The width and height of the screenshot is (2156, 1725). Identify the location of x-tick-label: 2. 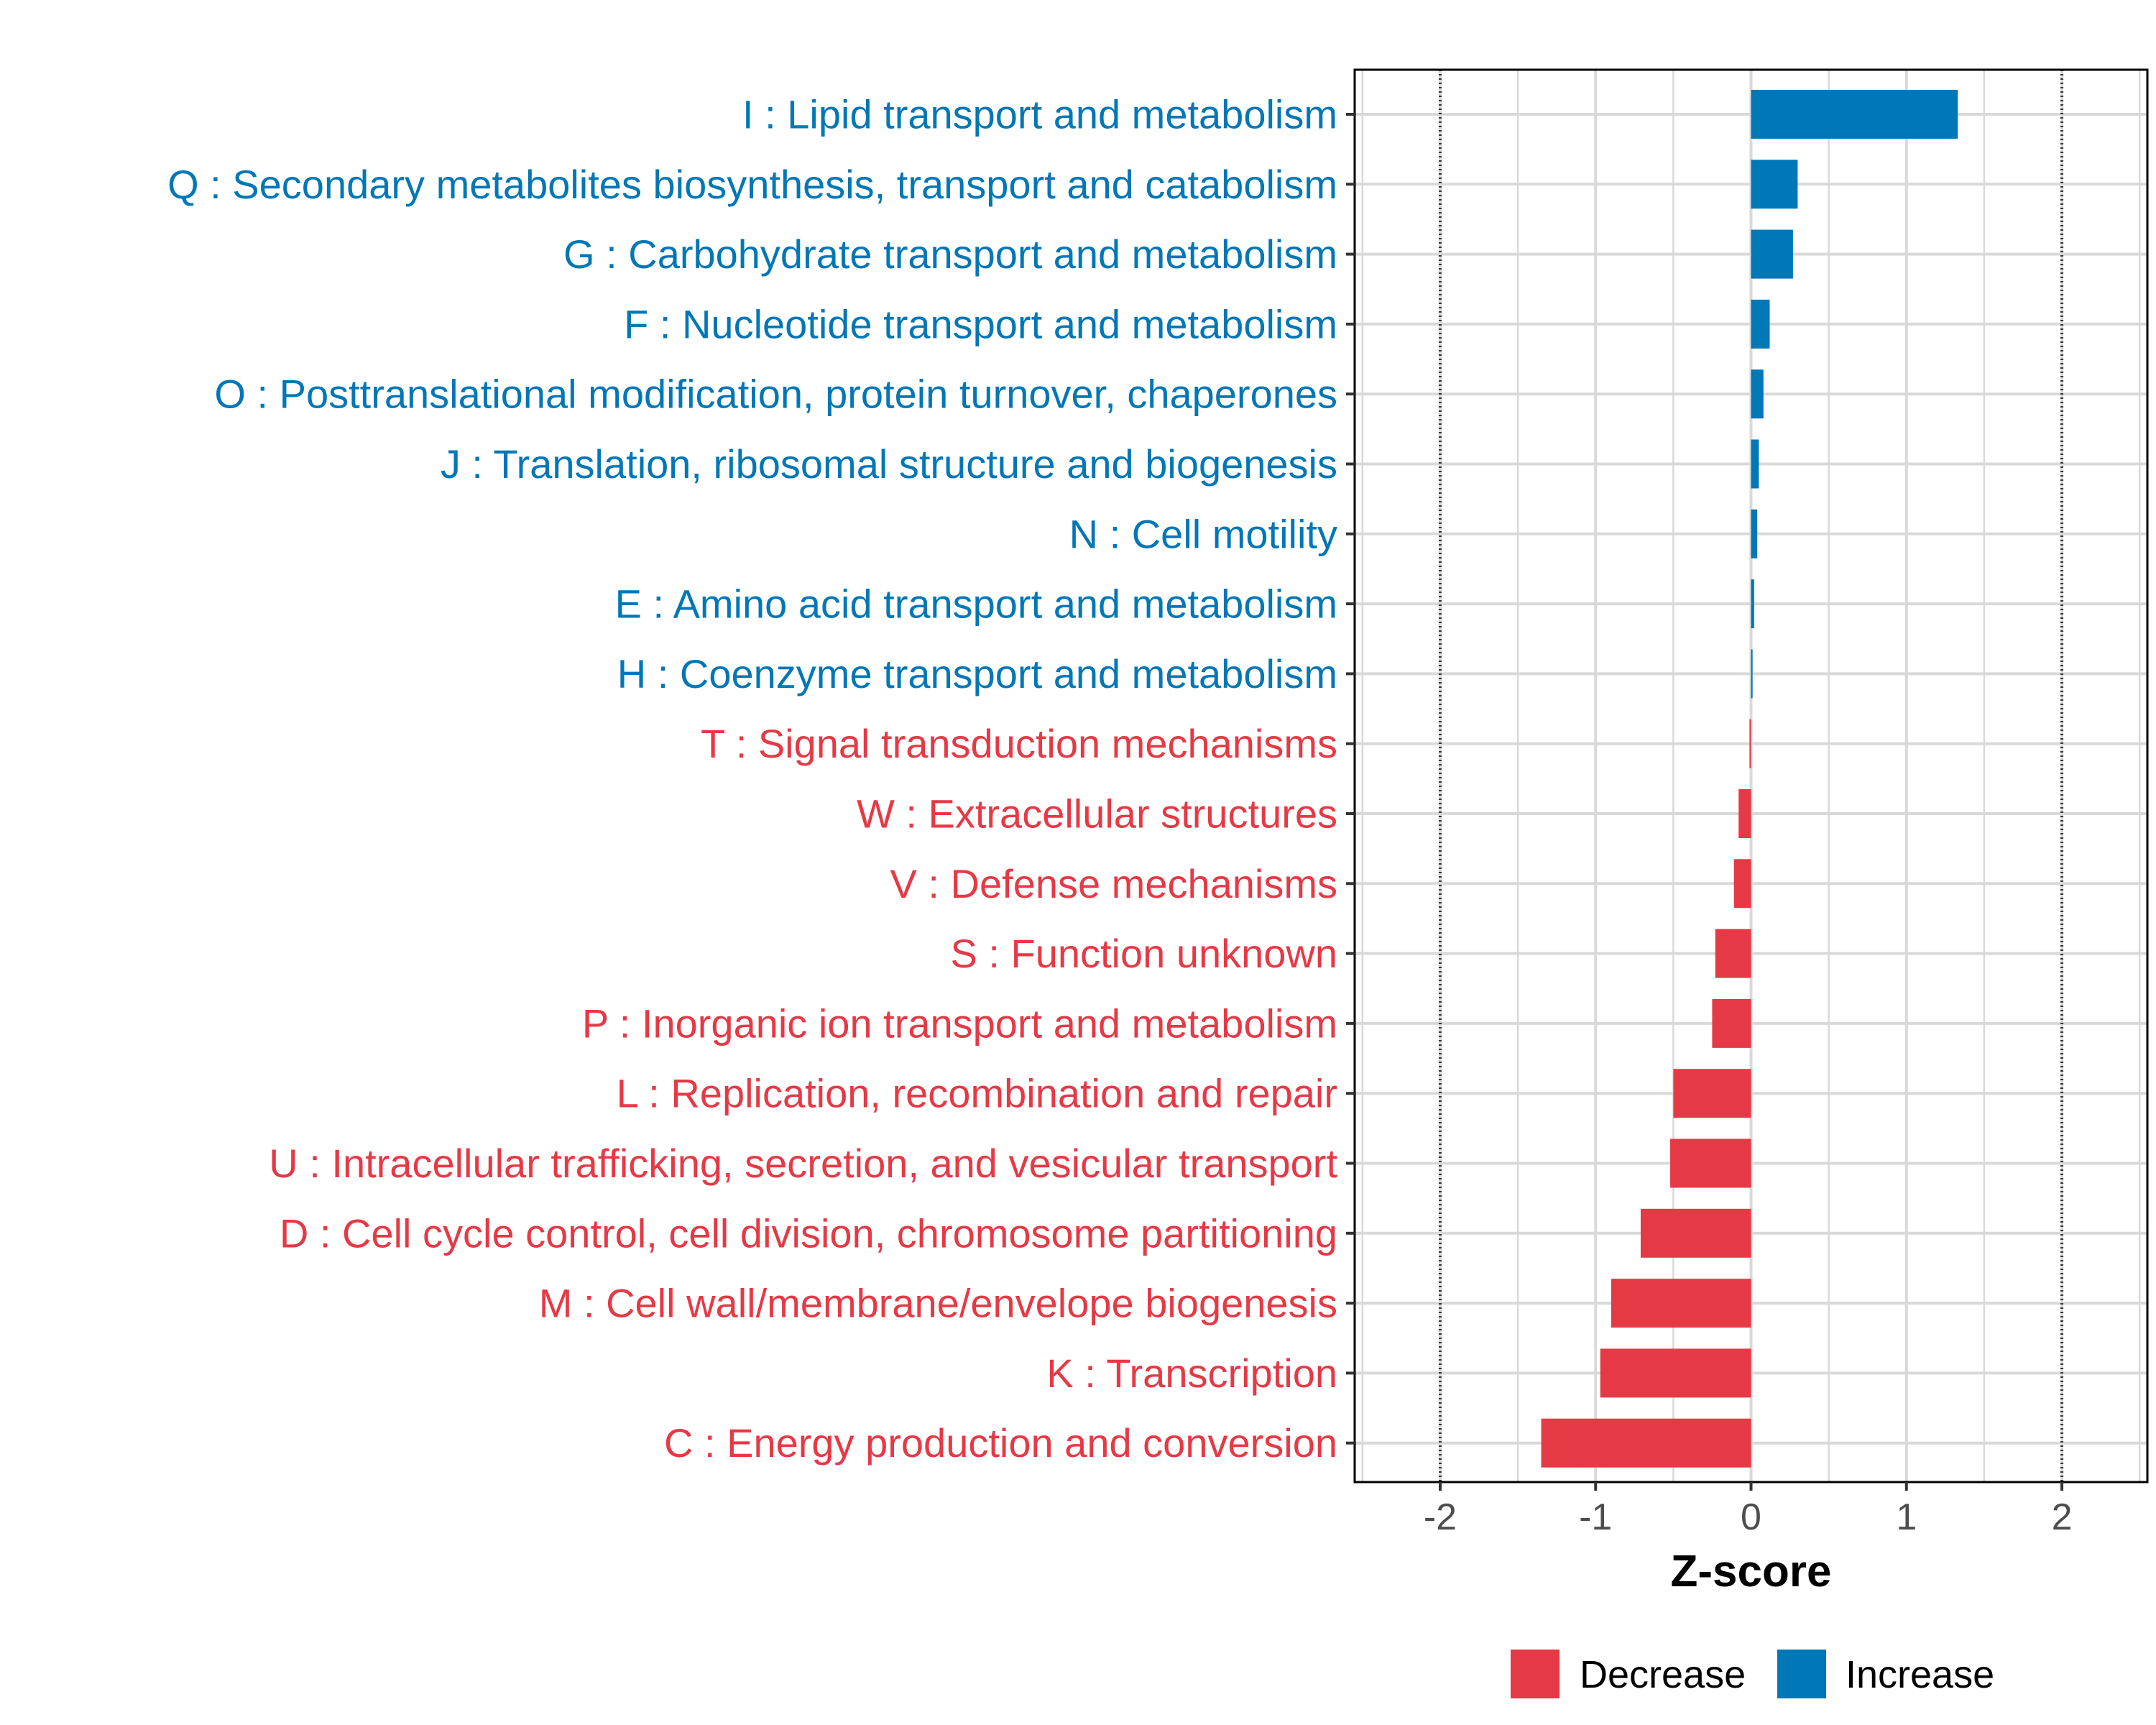
(2062, 1517).